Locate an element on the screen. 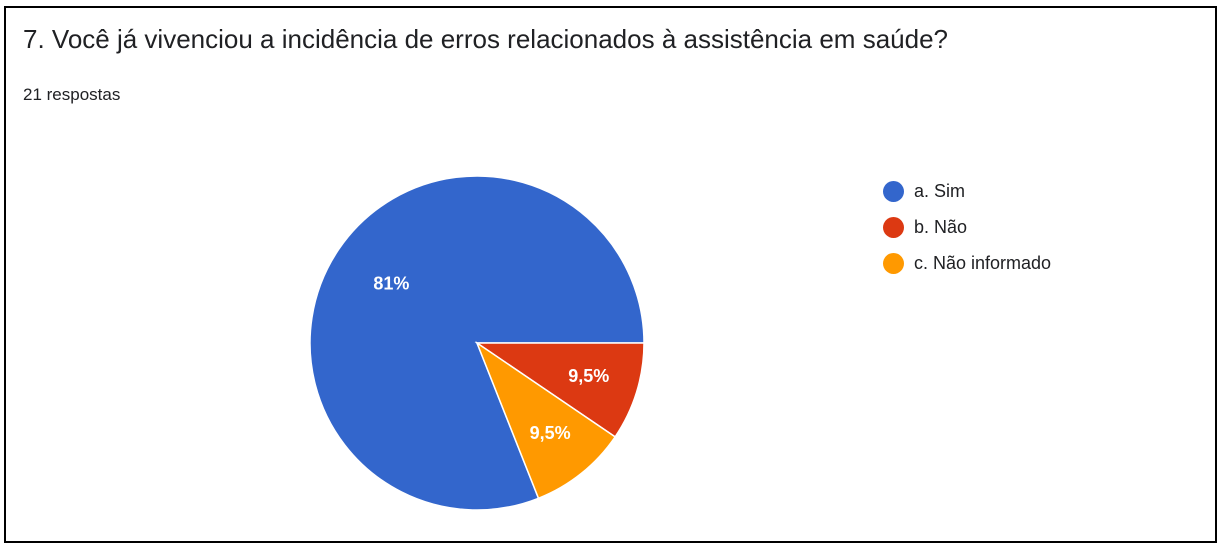  legend-label: c. Não informado is located at coordinates (983, 262).